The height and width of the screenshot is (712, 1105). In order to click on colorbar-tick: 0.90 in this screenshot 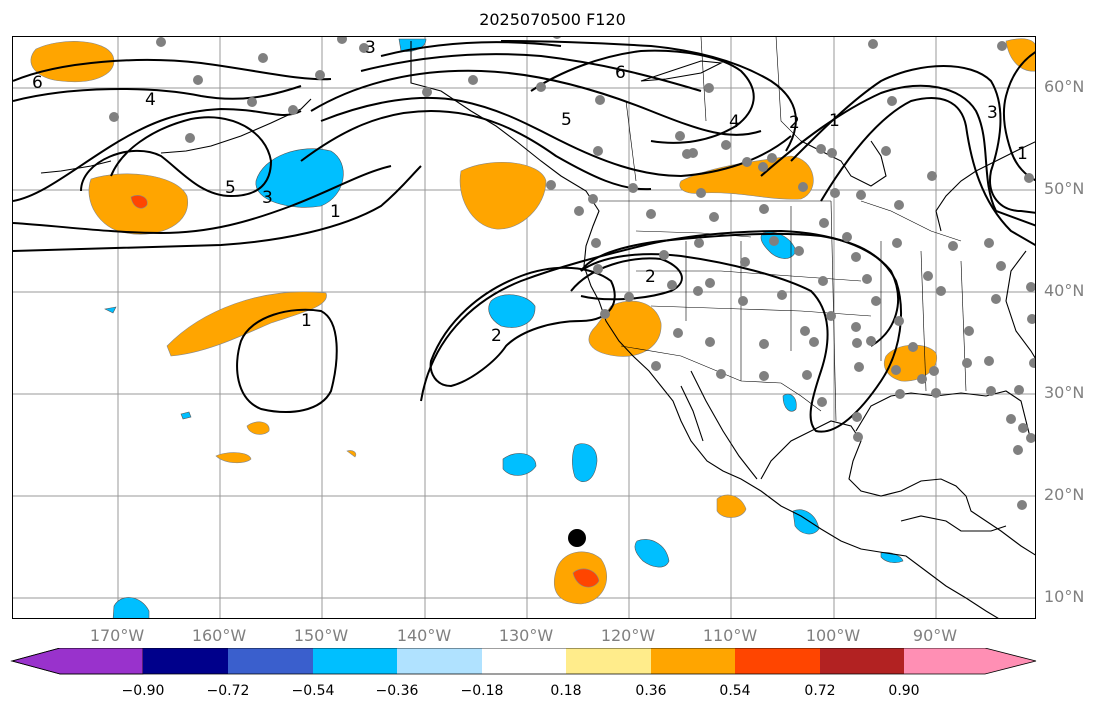, I will do `click(904, 691)`.